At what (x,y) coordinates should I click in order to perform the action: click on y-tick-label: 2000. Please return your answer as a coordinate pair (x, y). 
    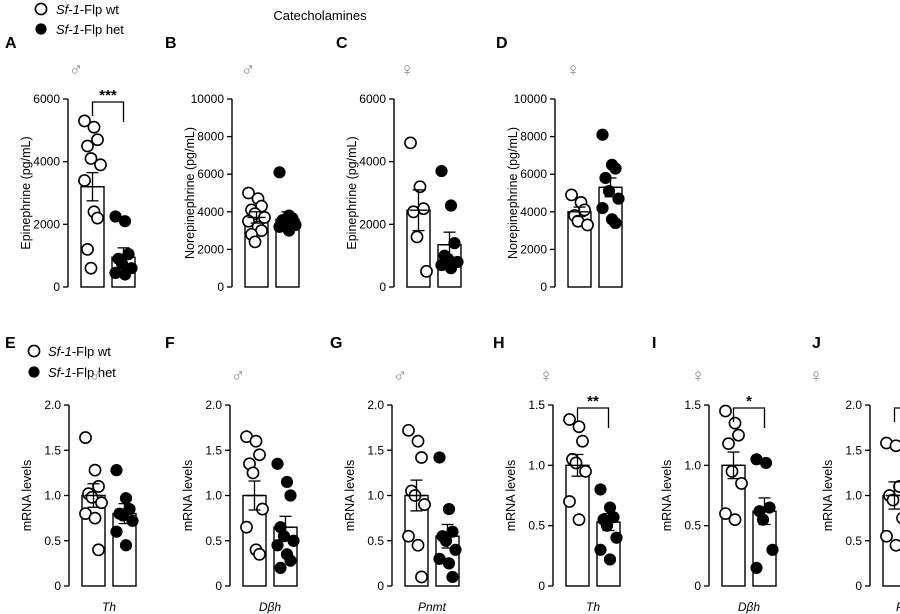
    Looking at the image, I should click on (46, 224).